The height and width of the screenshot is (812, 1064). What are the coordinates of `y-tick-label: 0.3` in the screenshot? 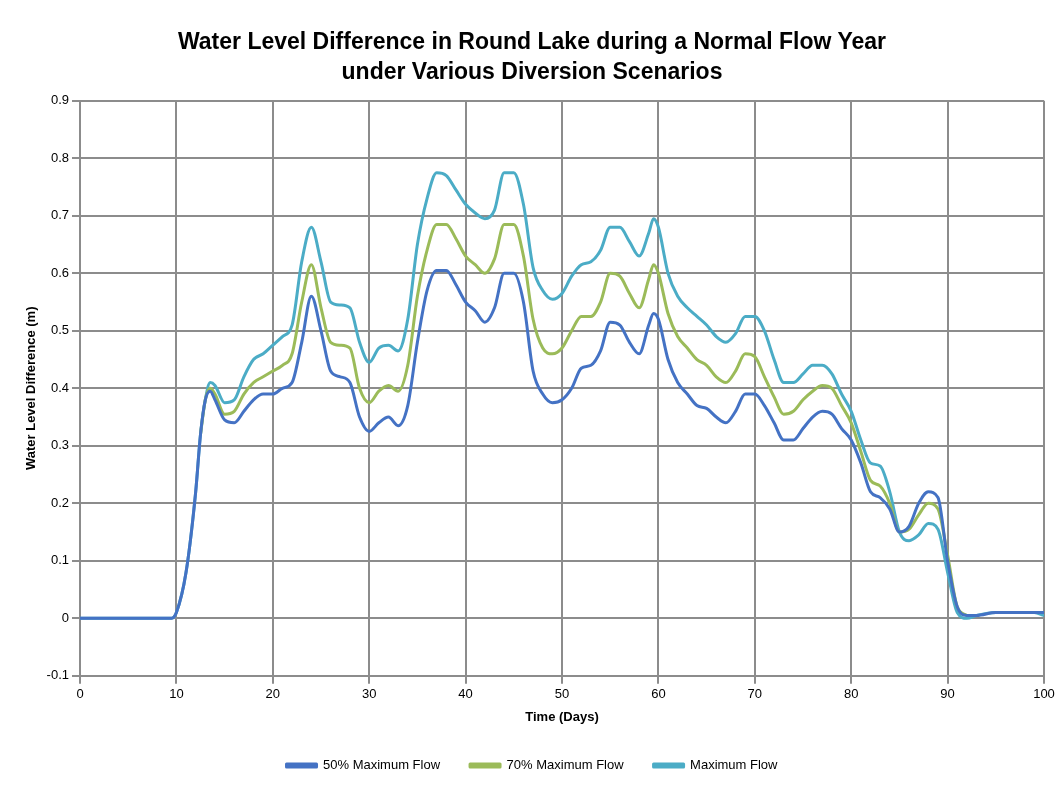 It's located at (59, 445).